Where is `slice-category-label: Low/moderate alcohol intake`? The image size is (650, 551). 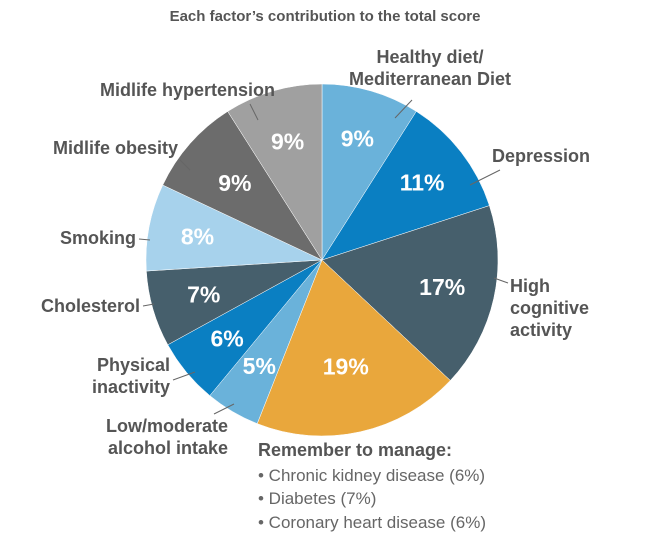 slice-category-label: Low/moderate alcohol intake is located at coordinates (167, 437).